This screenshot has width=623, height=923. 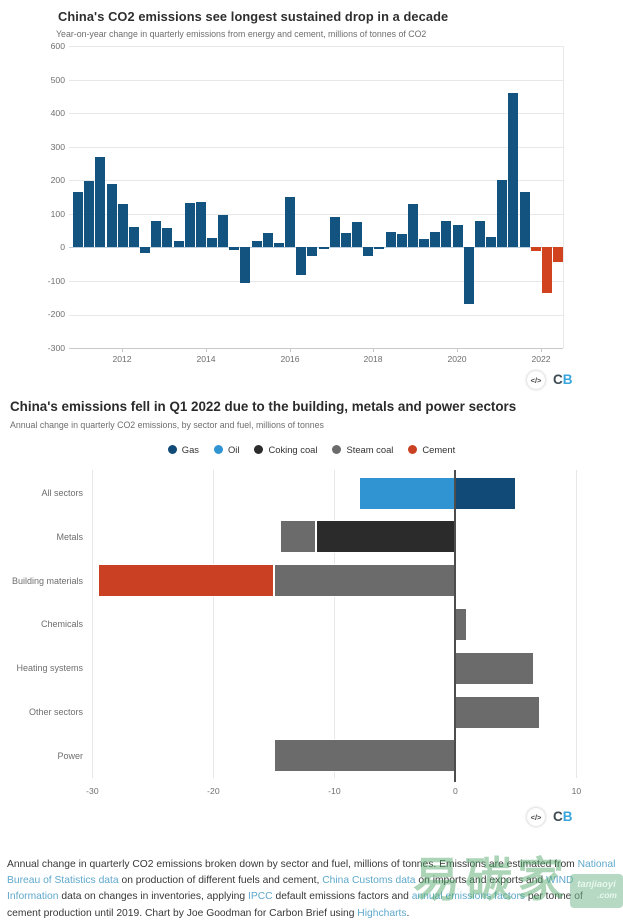 What do you see at coordinates (47, 580) in the screenshot?
I see `category-label-building-materials: Building materials` at bounding box center [47, 580].